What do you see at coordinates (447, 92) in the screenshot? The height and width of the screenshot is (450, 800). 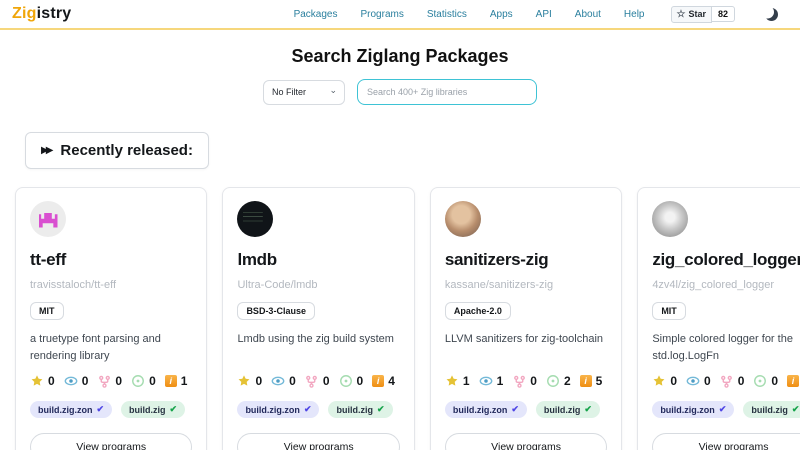 I see `search-input` at bounding box center [447, 92].